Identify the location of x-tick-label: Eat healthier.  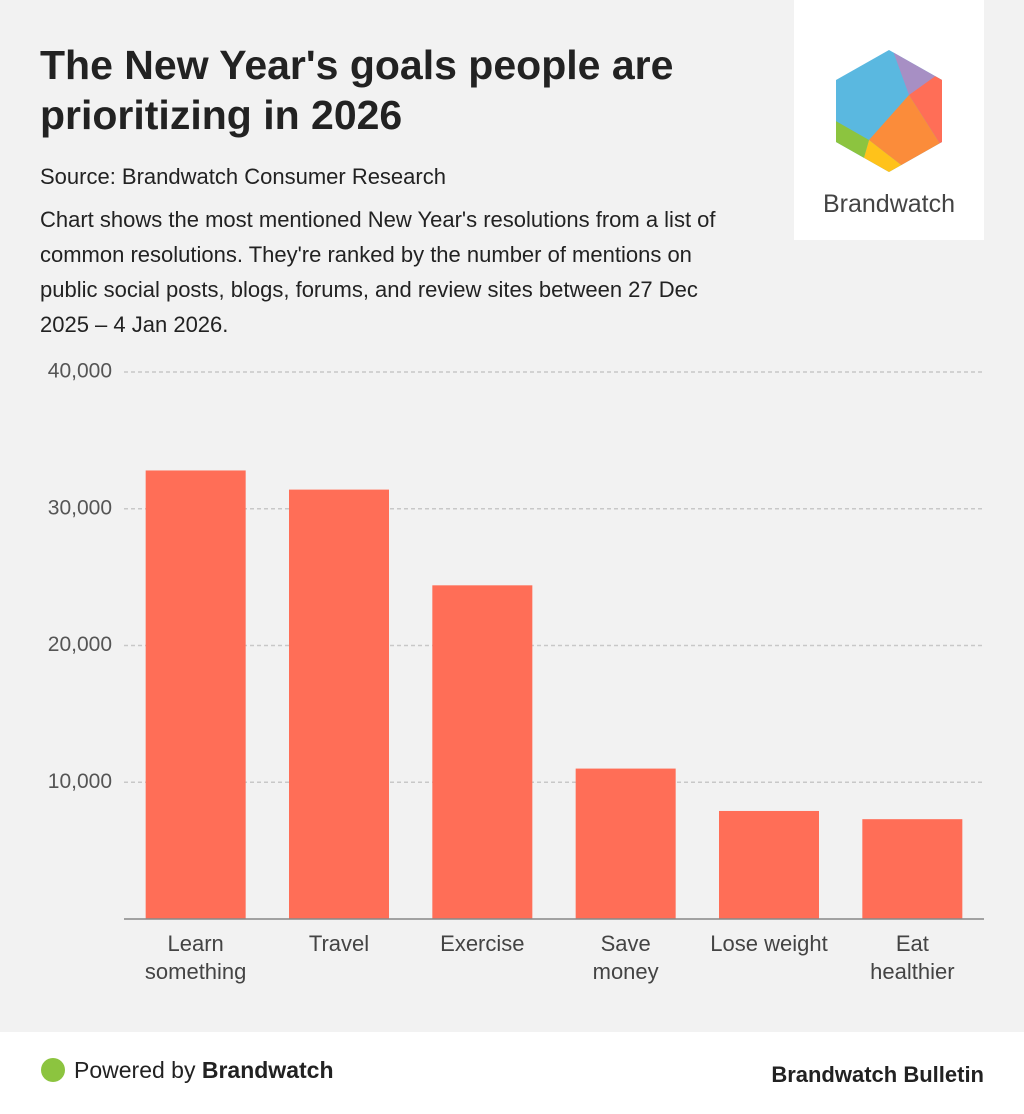
(912, 957).